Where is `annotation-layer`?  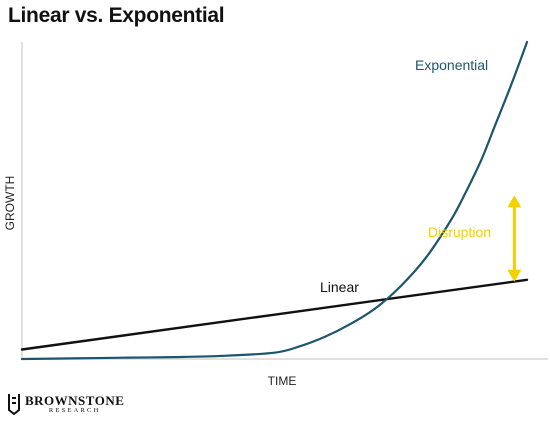
annotation-layer is located at coordinates (514, 238).